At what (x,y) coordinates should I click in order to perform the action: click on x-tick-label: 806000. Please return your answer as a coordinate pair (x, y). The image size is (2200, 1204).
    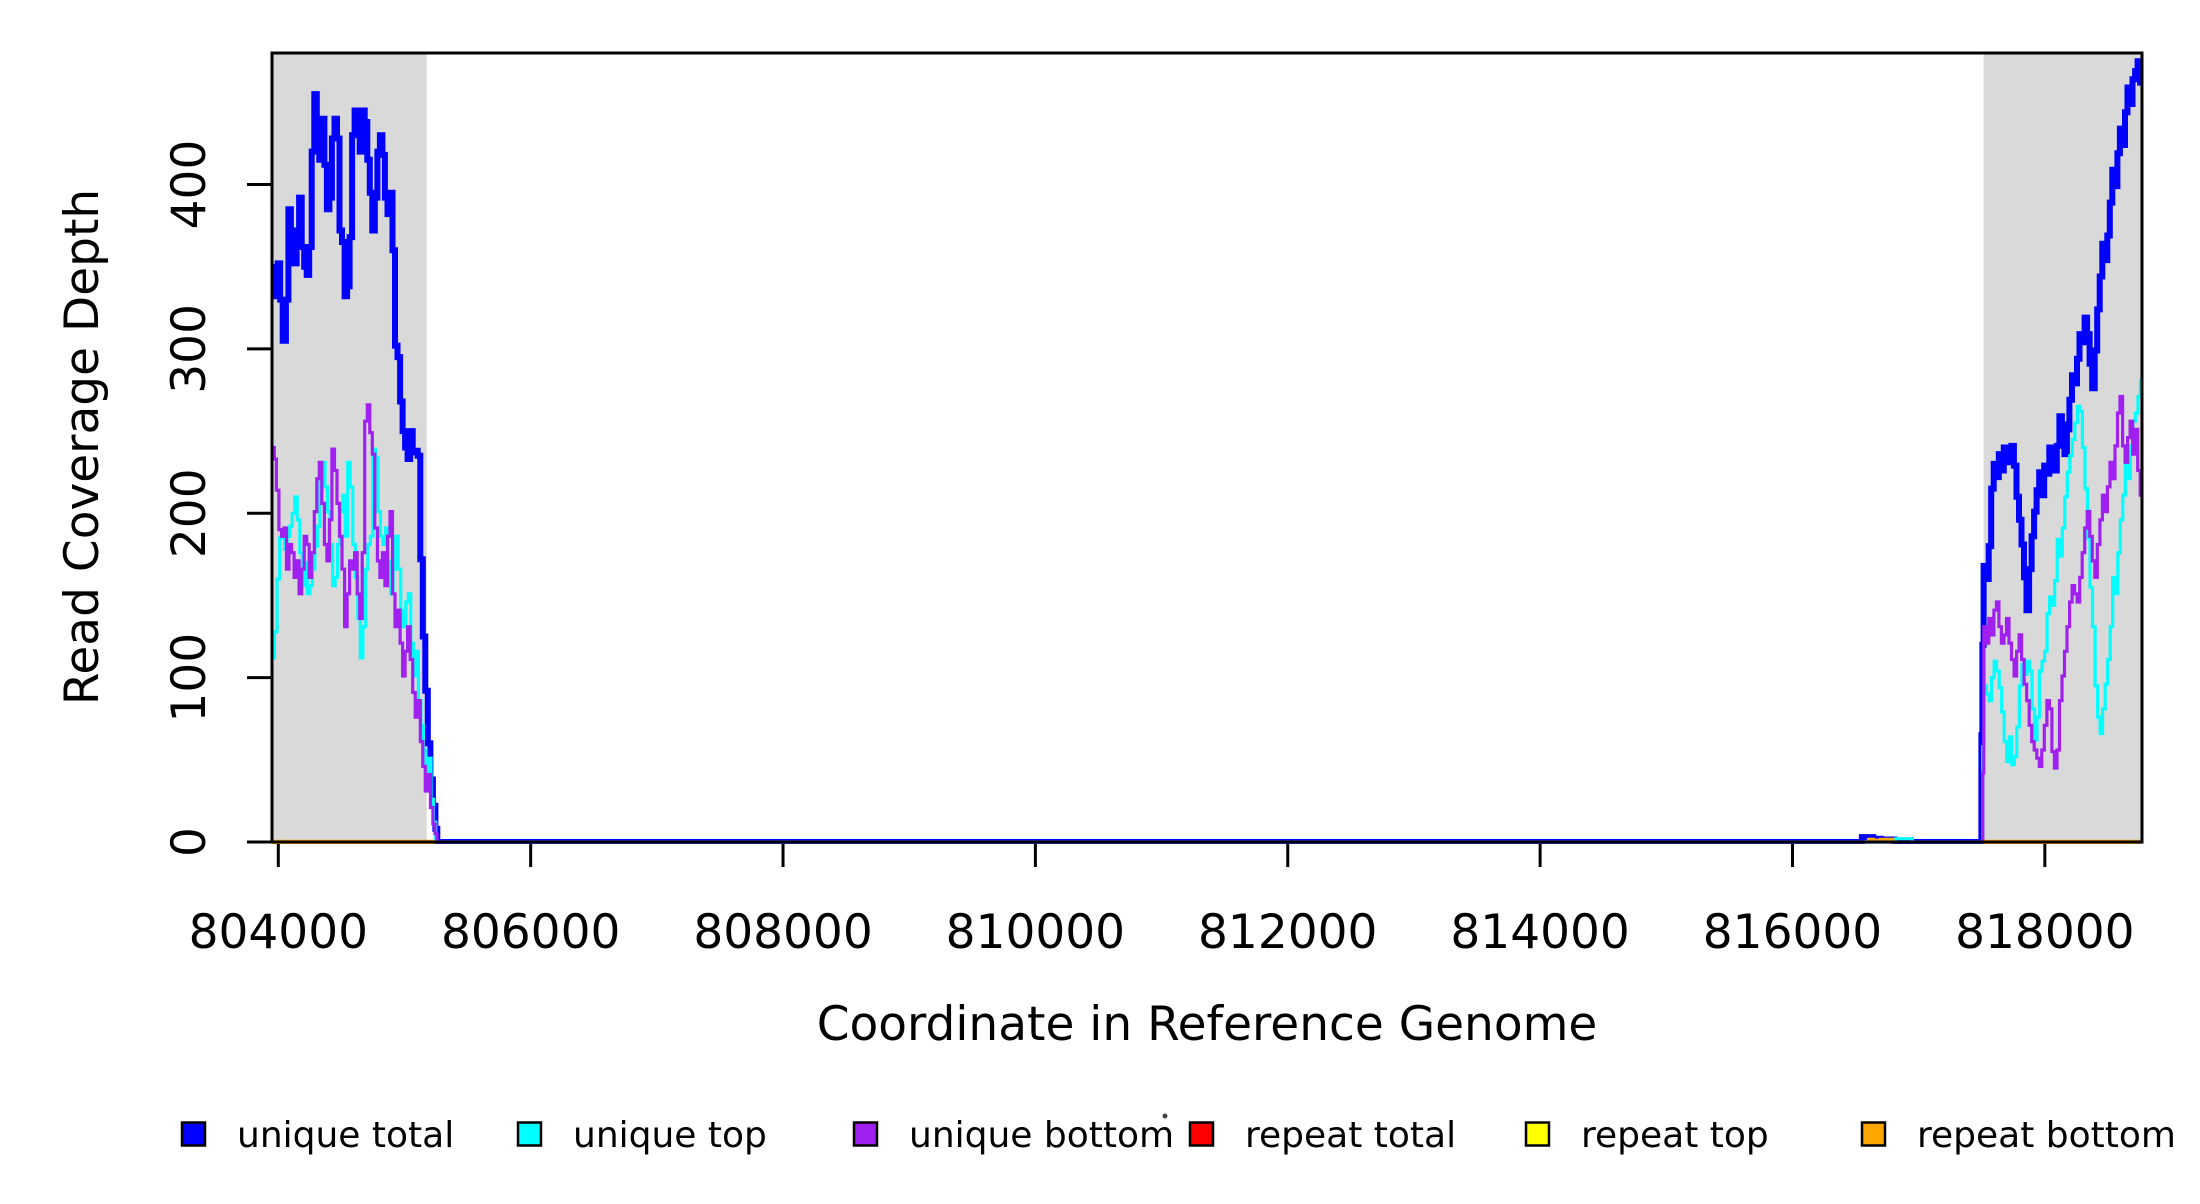
    Looking at the image, I should click on (530, 932).